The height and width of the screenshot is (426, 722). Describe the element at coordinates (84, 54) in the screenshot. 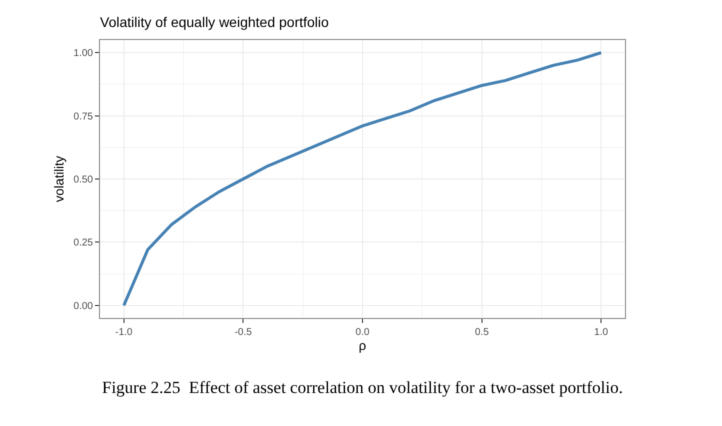

I see `y-tick-label: 1.00` at that location.